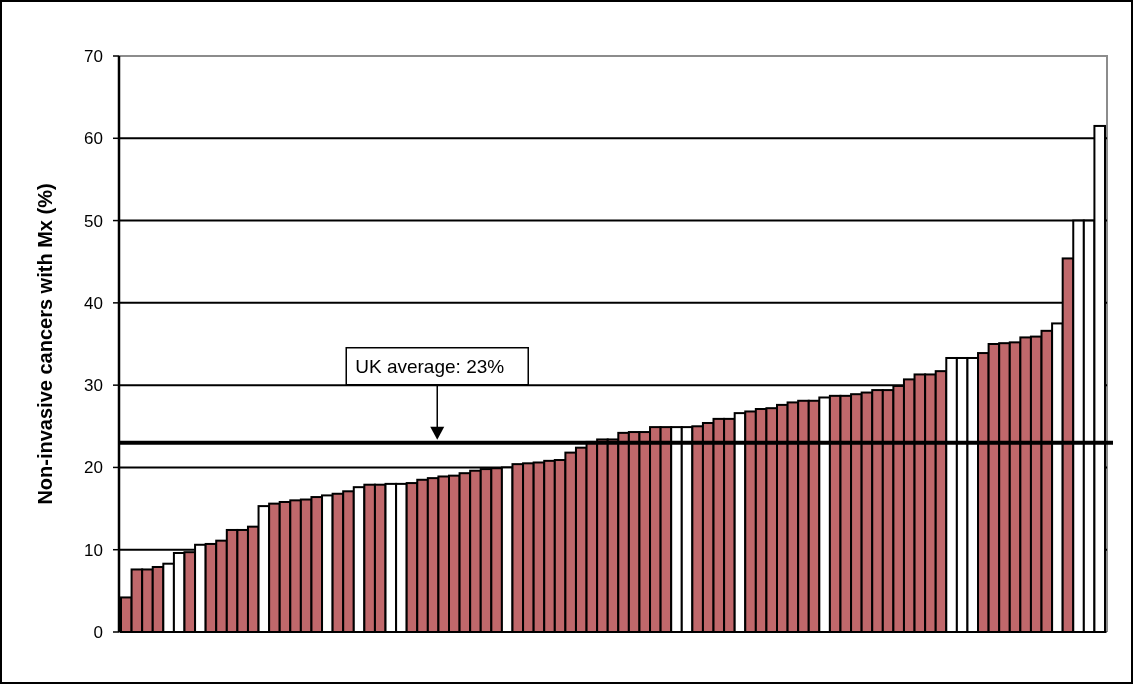 The height and width of the screenshot is (684, 1133). I want to click on y-tick-label: 40, so click(93, 303).